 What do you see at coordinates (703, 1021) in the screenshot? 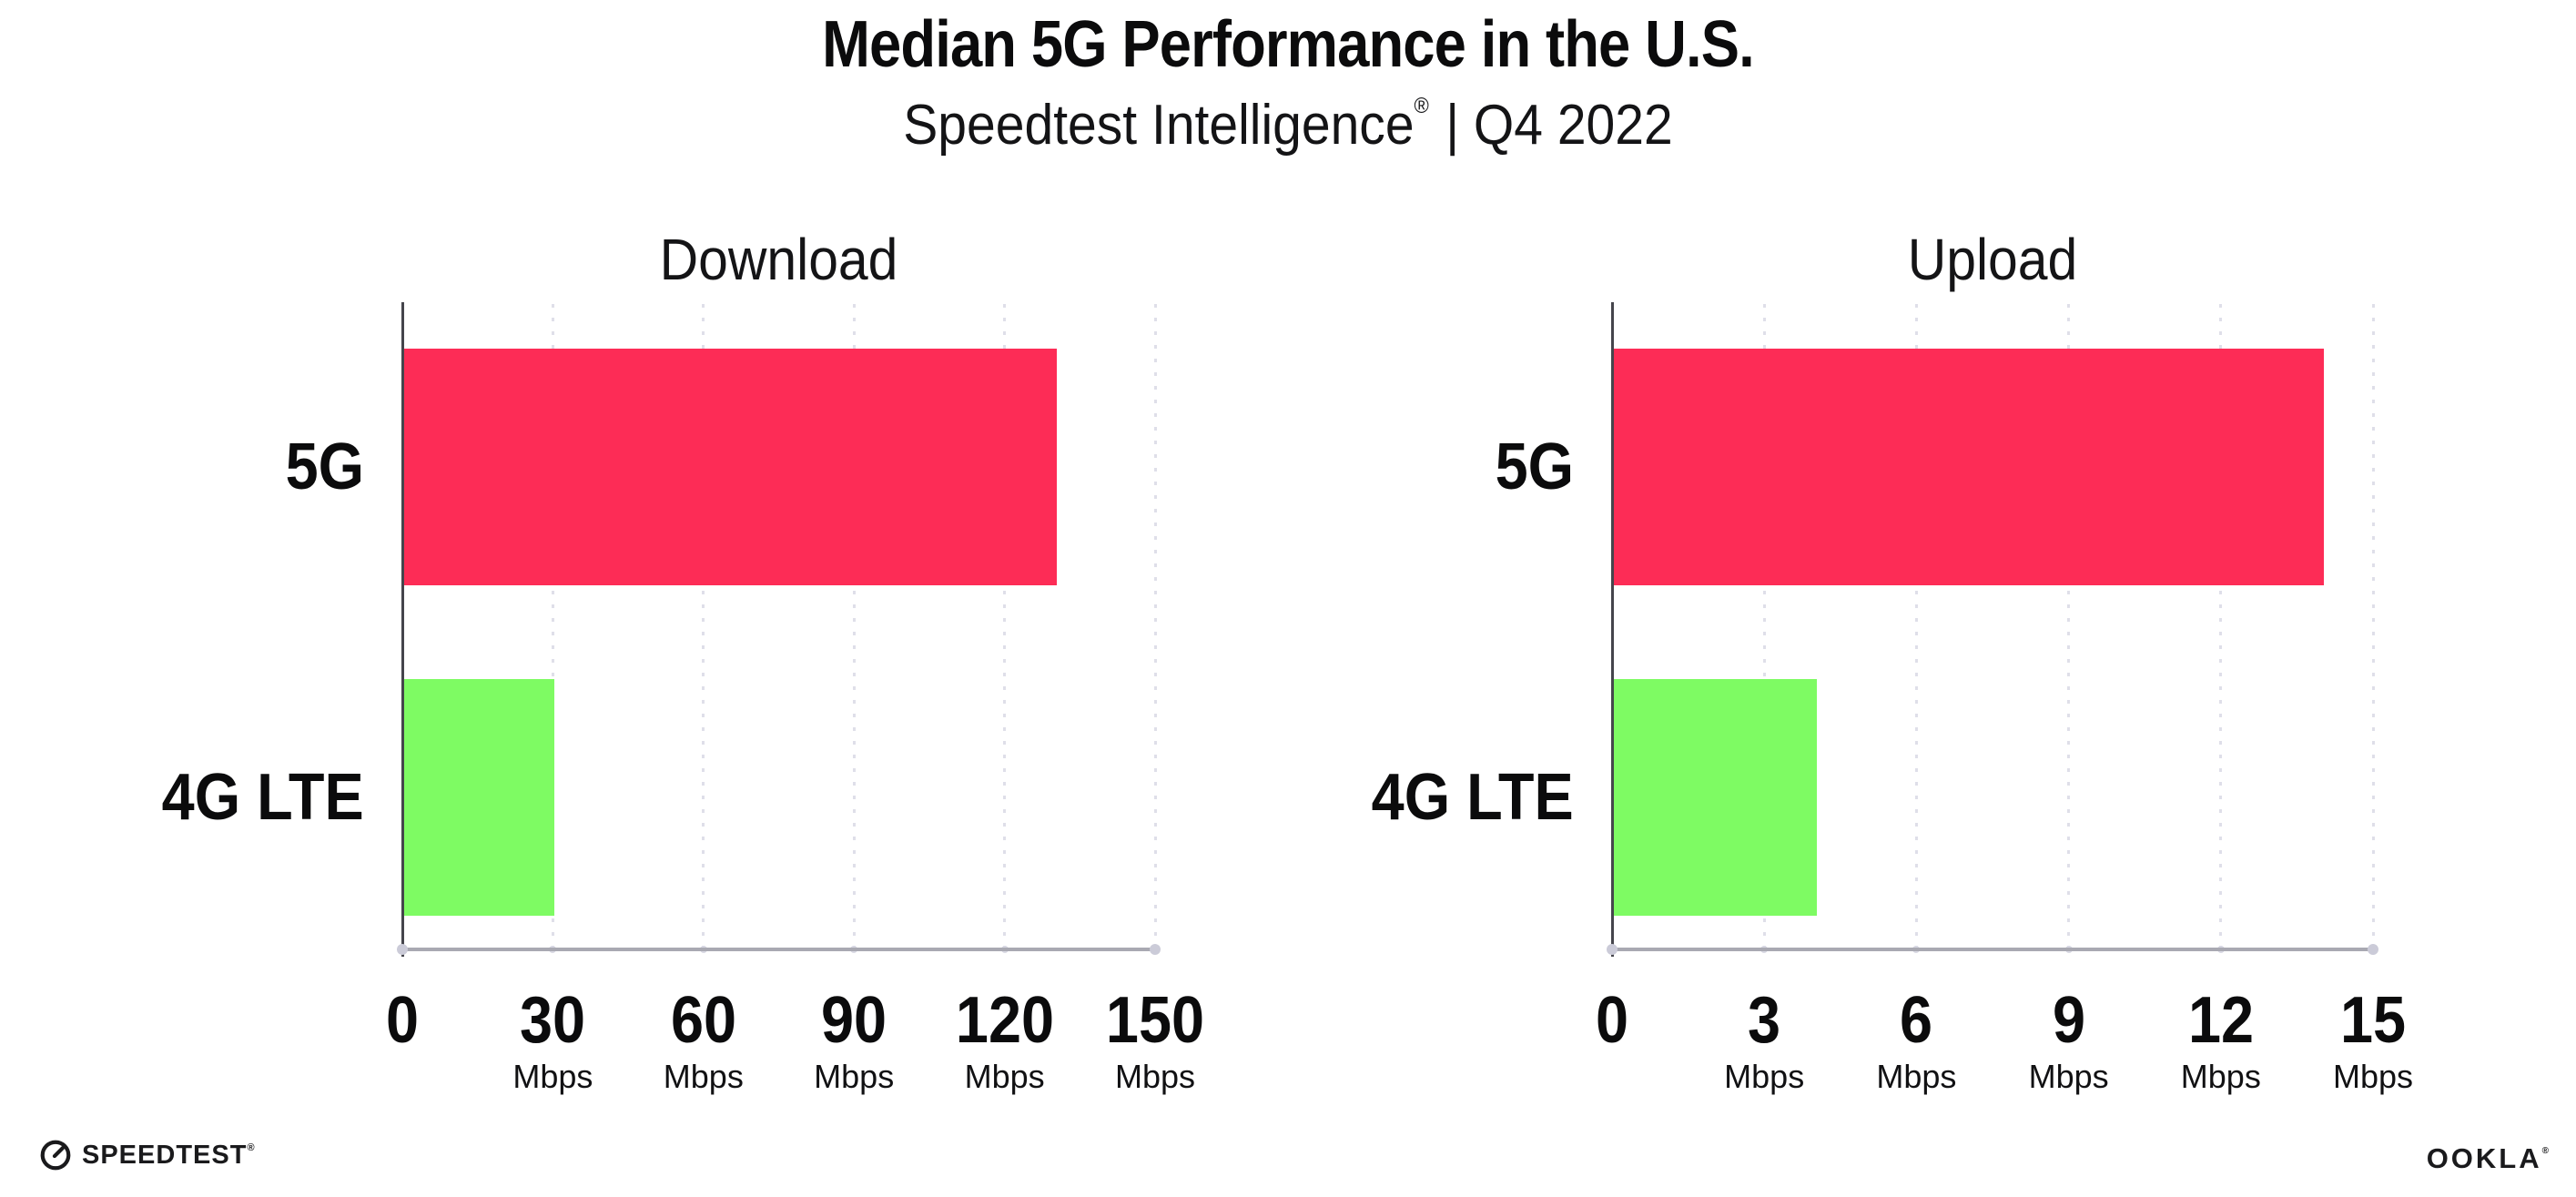
I see `x-tick-label: 60` at bounding box center [703, 1021].